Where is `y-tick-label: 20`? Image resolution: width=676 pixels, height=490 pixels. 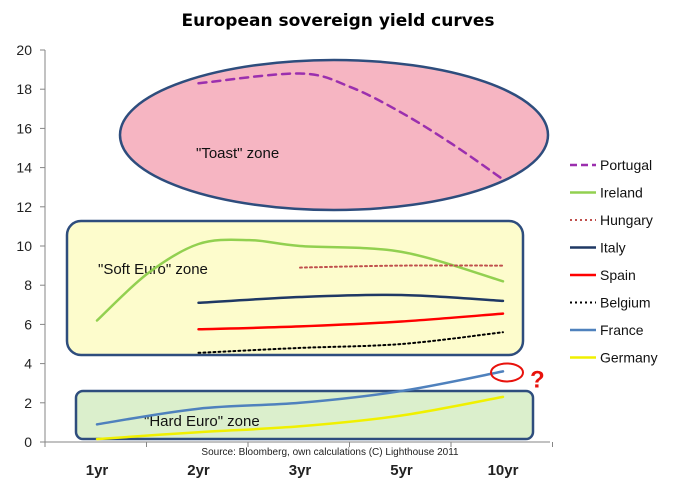 y-tick-label: 20 is located at coordinates (24, 50).